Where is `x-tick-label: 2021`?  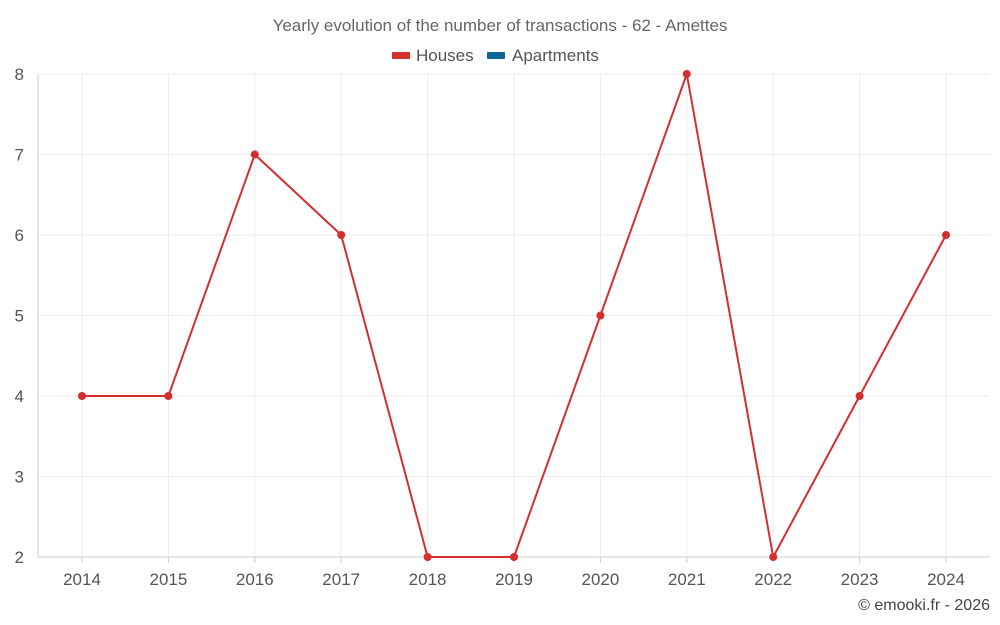 x-tick-label: 2021 is located at coordinates (687, 579).